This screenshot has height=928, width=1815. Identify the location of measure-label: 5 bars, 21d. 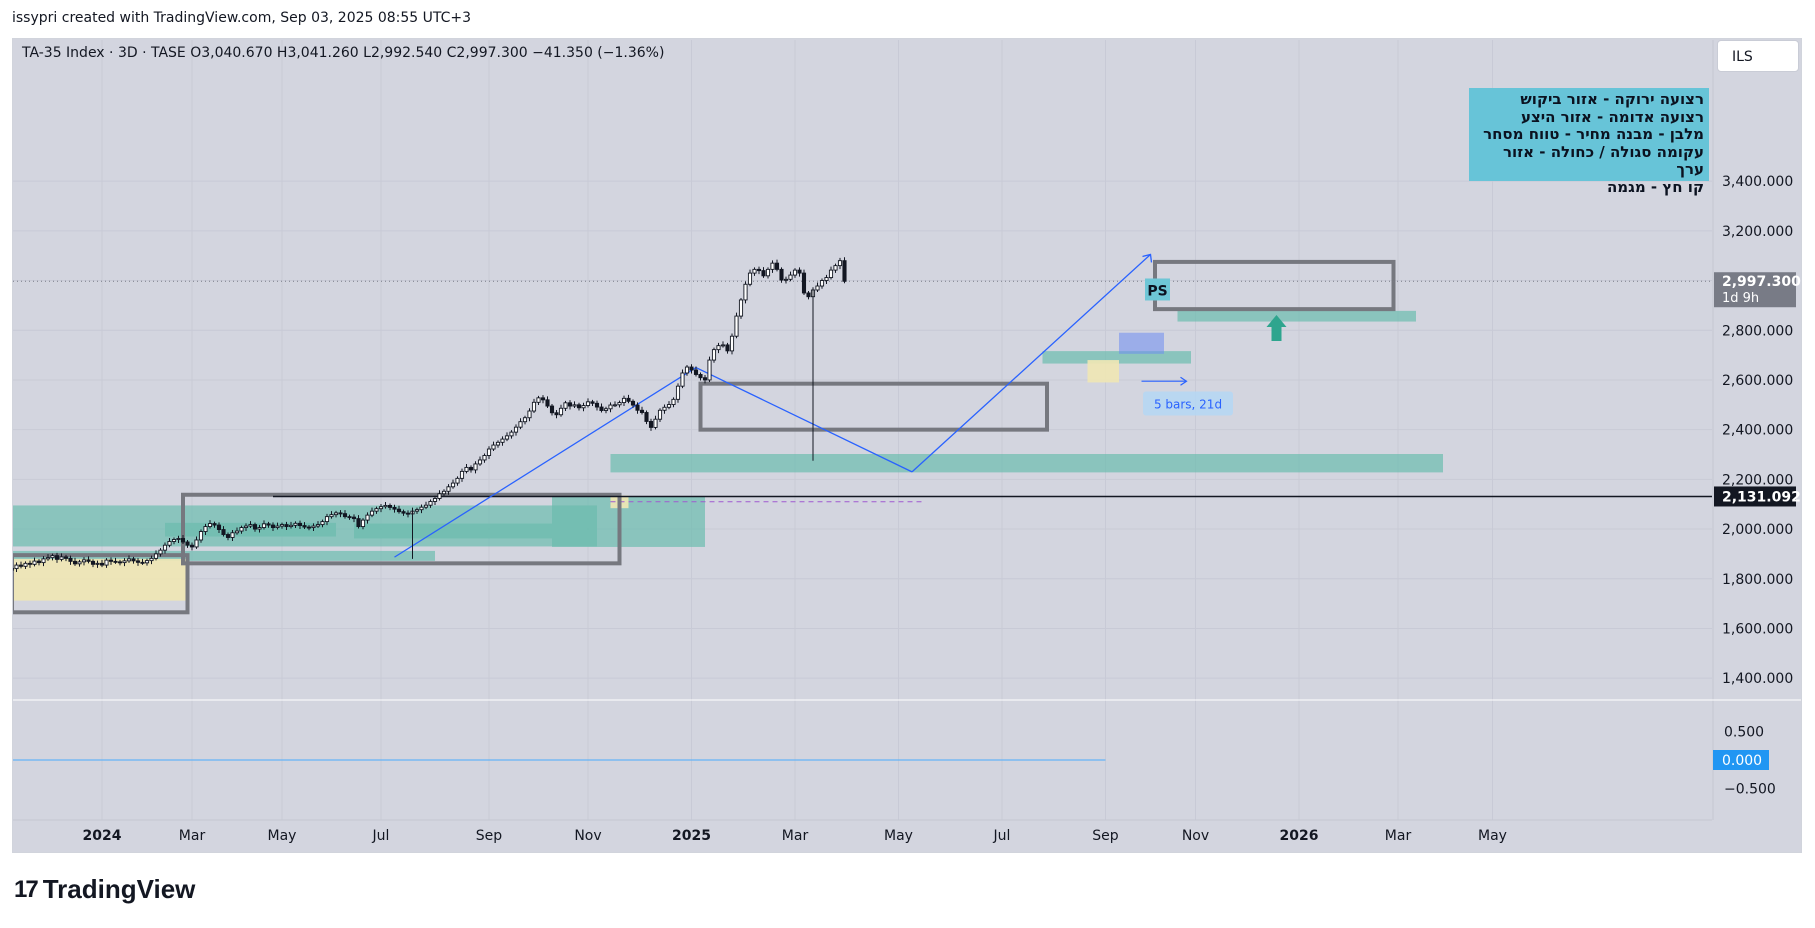
(1188, 405).